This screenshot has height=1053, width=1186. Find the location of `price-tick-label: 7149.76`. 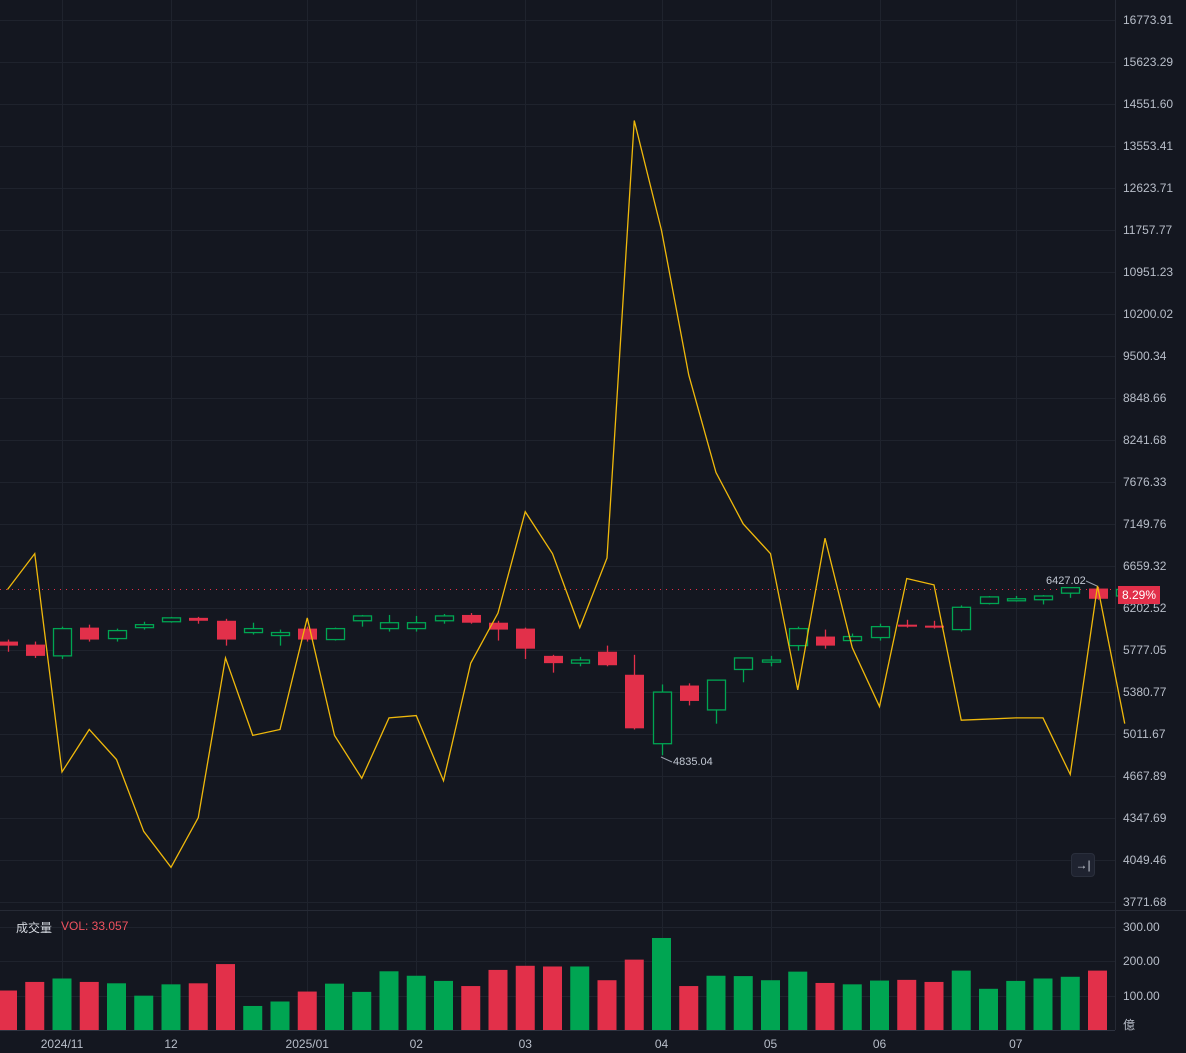

price-tick-label: 7149.76 is located at coordinates (1145, 524).